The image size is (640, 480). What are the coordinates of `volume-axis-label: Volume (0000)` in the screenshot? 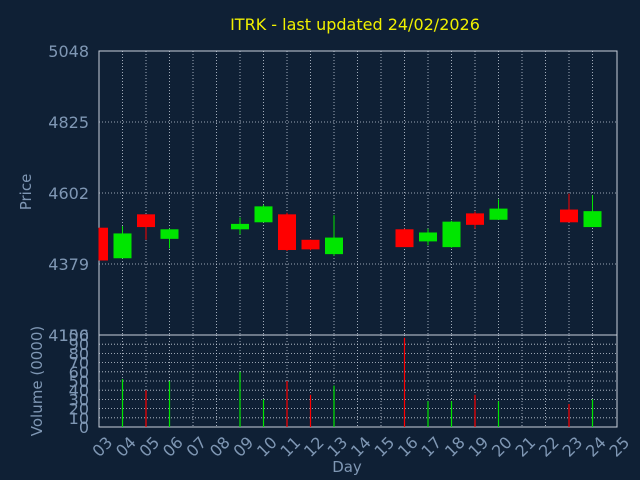 It's located at (37, 381).